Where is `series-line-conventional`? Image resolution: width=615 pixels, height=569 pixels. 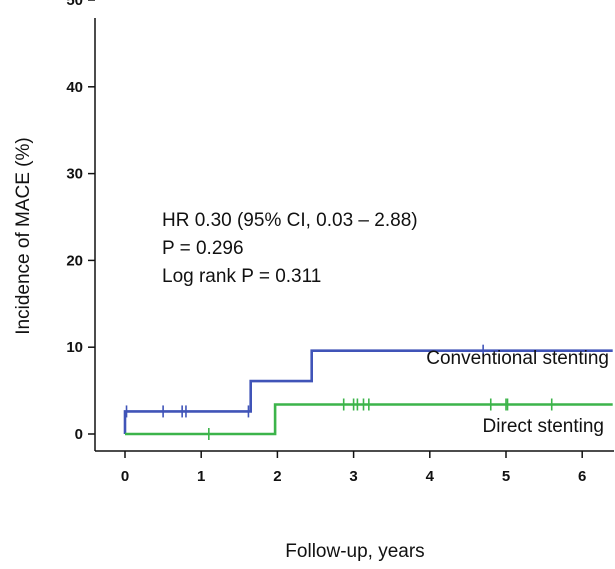
series-line-conventional is located at coordinates (368, 391).